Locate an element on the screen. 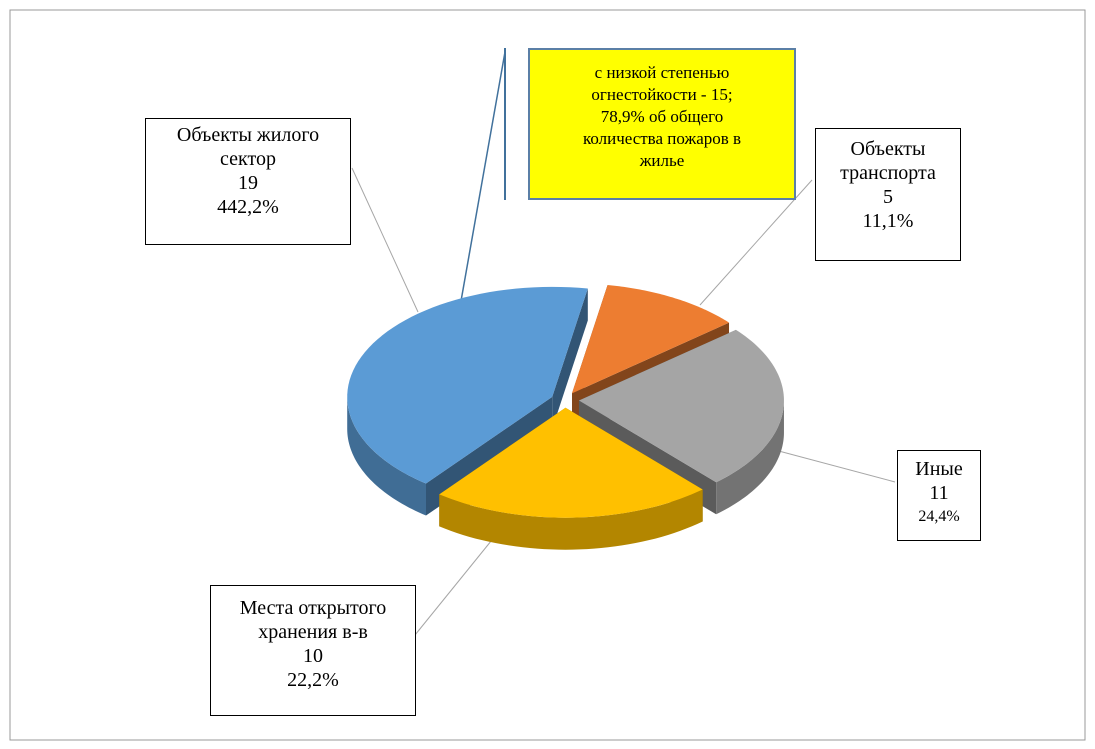  data-label: Объекты жилого сектор 19 442,2% is located at coordinates (248, 181).